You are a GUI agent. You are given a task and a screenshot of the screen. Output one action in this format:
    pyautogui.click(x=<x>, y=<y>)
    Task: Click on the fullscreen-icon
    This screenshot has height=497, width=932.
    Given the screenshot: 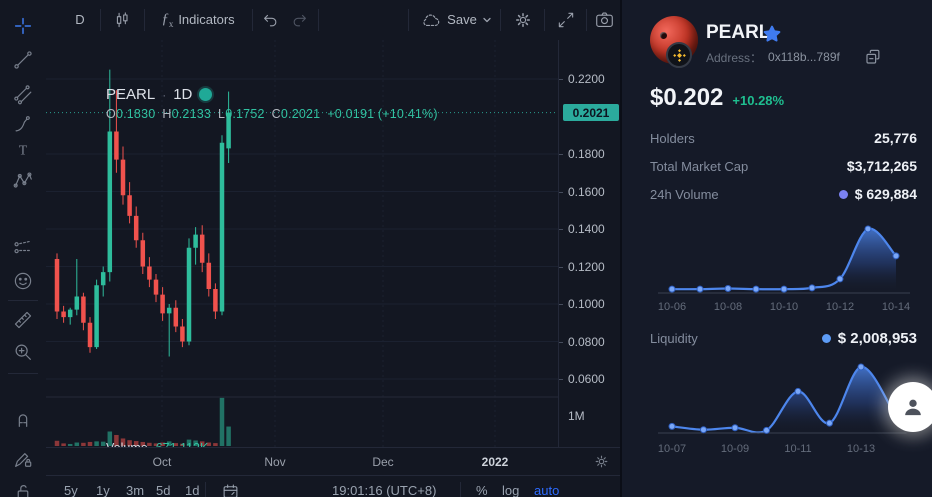 What is the action you would take?
    pyautogui.click(x=566, y=19)
    